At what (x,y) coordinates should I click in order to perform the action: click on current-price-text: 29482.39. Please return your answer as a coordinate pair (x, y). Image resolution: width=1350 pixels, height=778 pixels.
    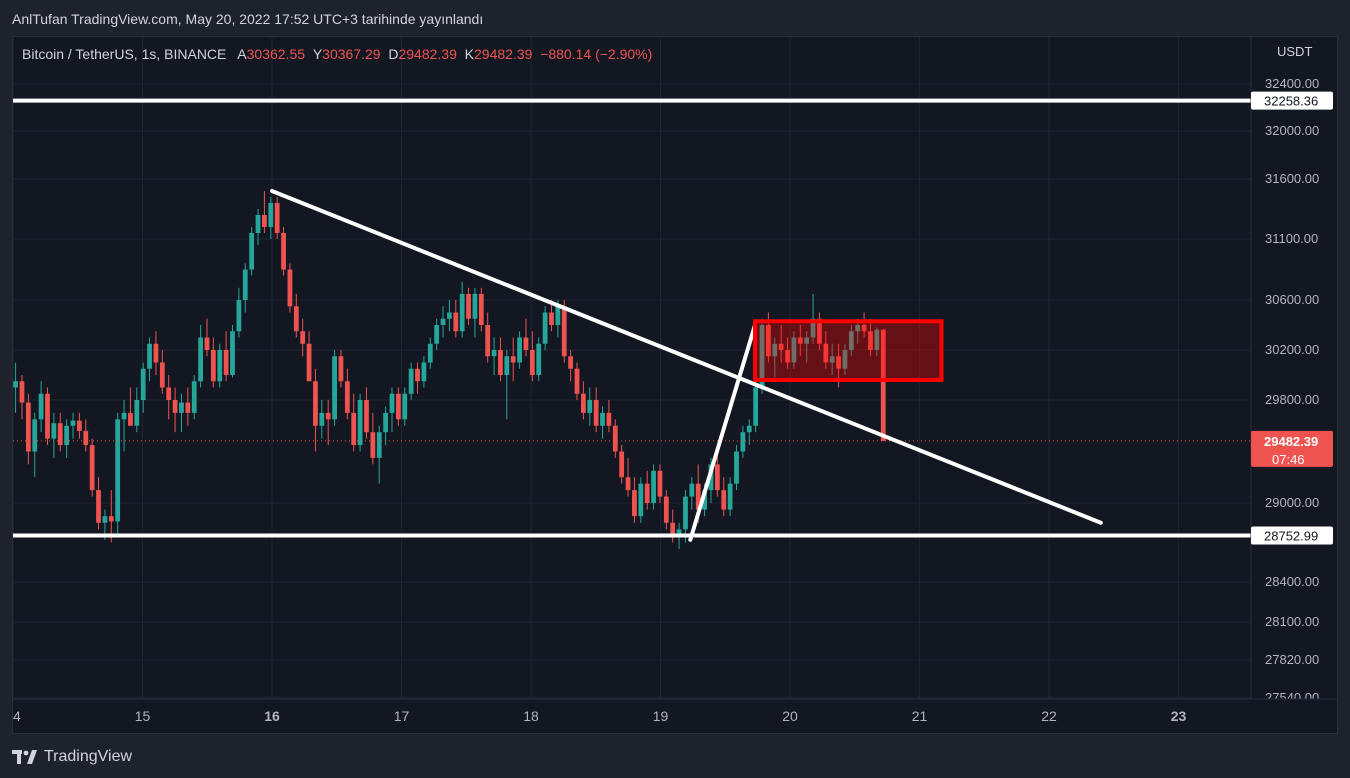
    Looking at the image, I should click on (1291, 441).